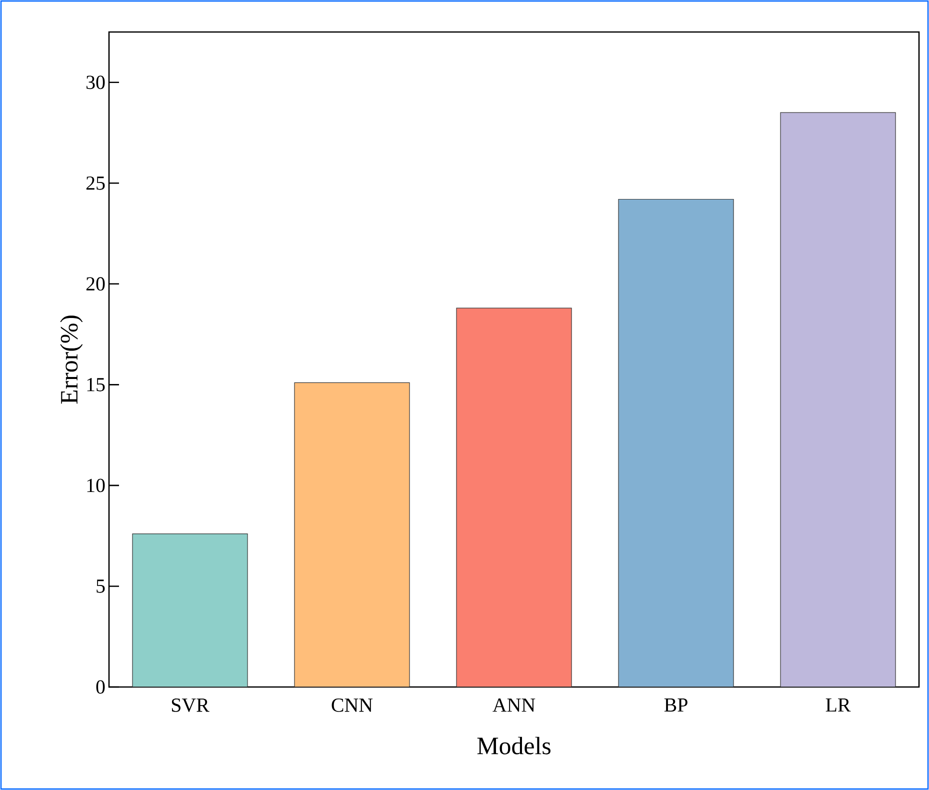 The image size is (929, 790). I want to click on x-tick-label: LR, so click(838, 705).